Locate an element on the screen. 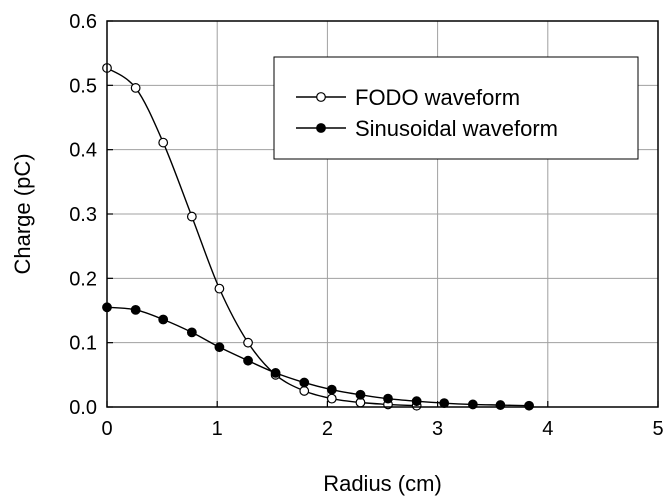 This screenshot has height=503, width=668. legend-entries: FODO waveform Sinusoidal waveform is located at coordinates (427, 113).